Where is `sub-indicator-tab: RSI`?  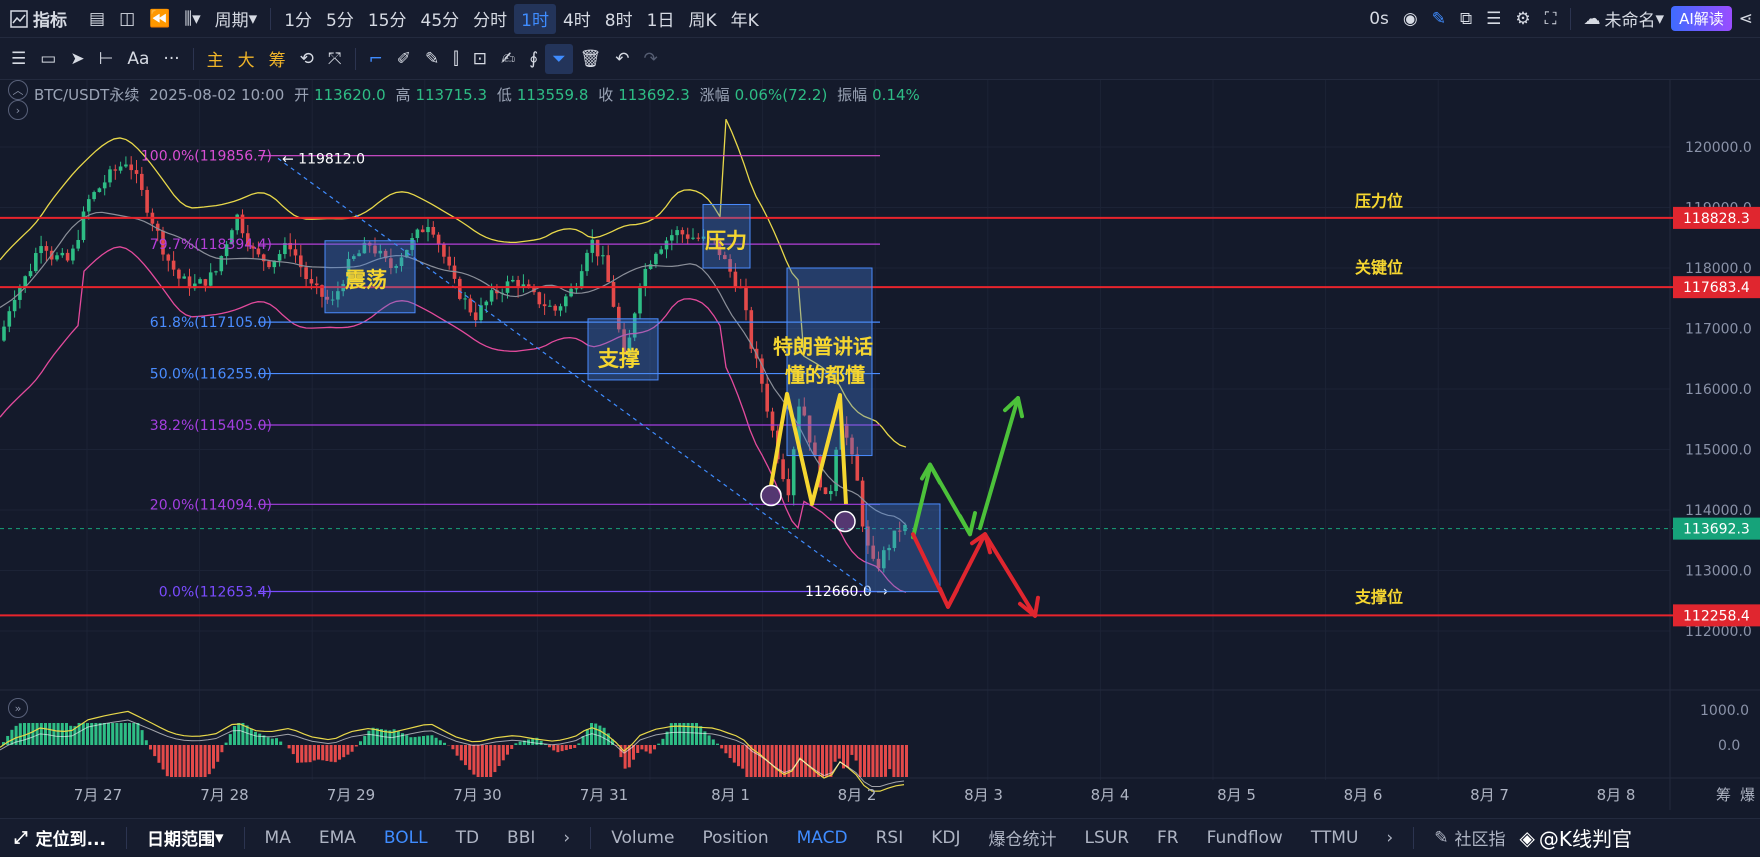 sub-indicator-tab: RSI is located at coordinates (890, 838).